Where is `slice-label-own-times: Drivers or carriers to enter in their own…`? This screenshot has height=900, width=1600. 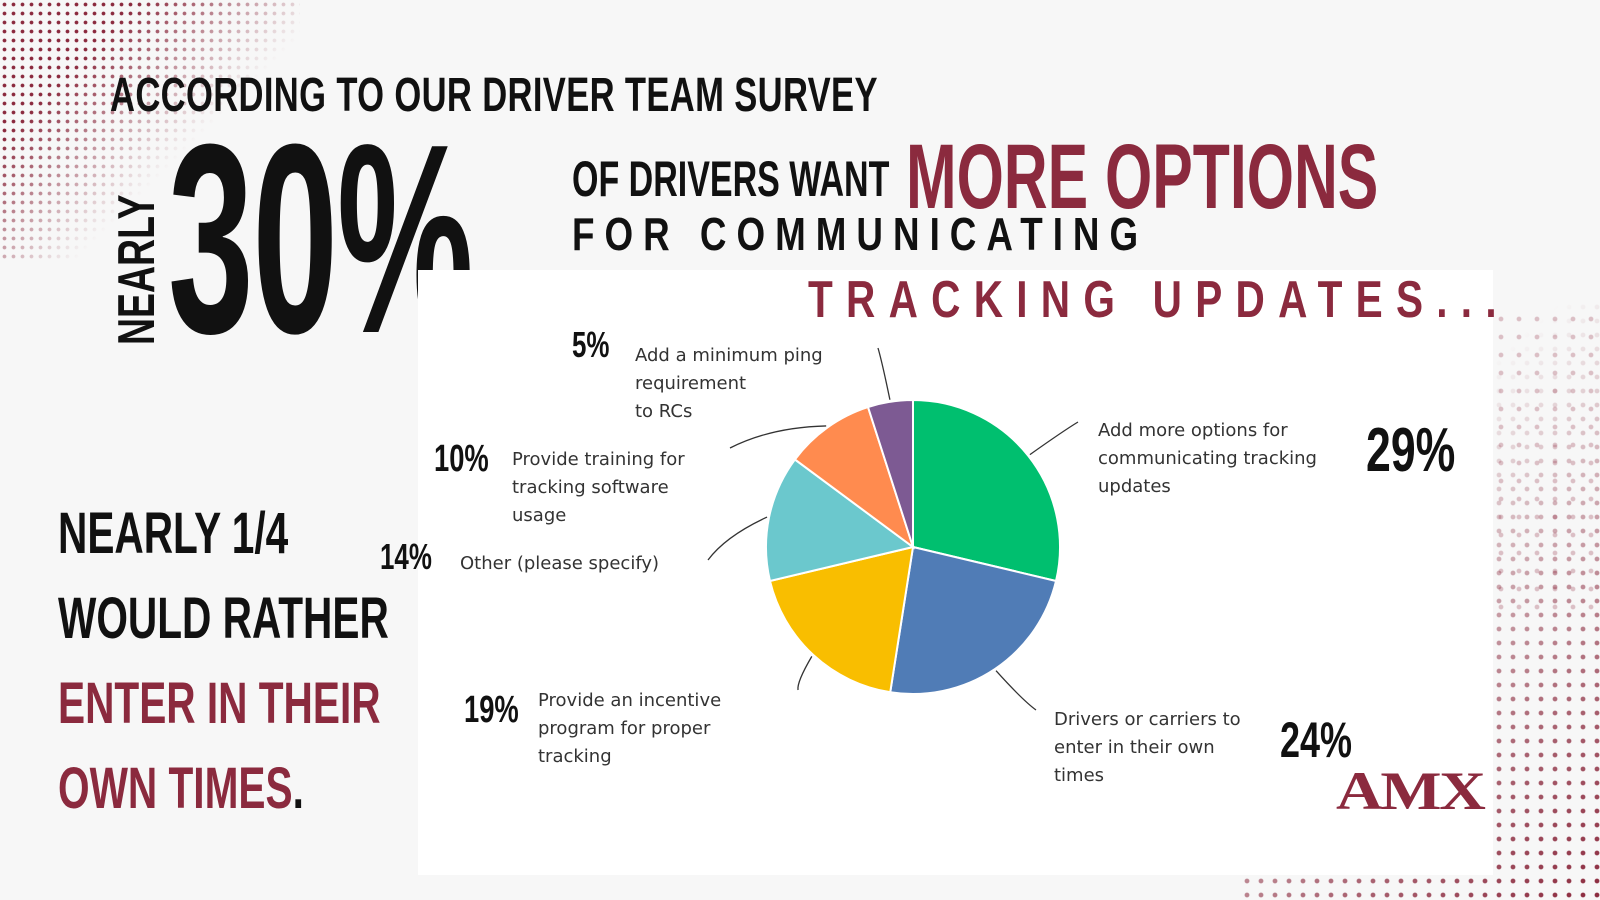
slice-label-own-times: Drivers or carriers to enter in their own… is located at coordinates (1147, 747).